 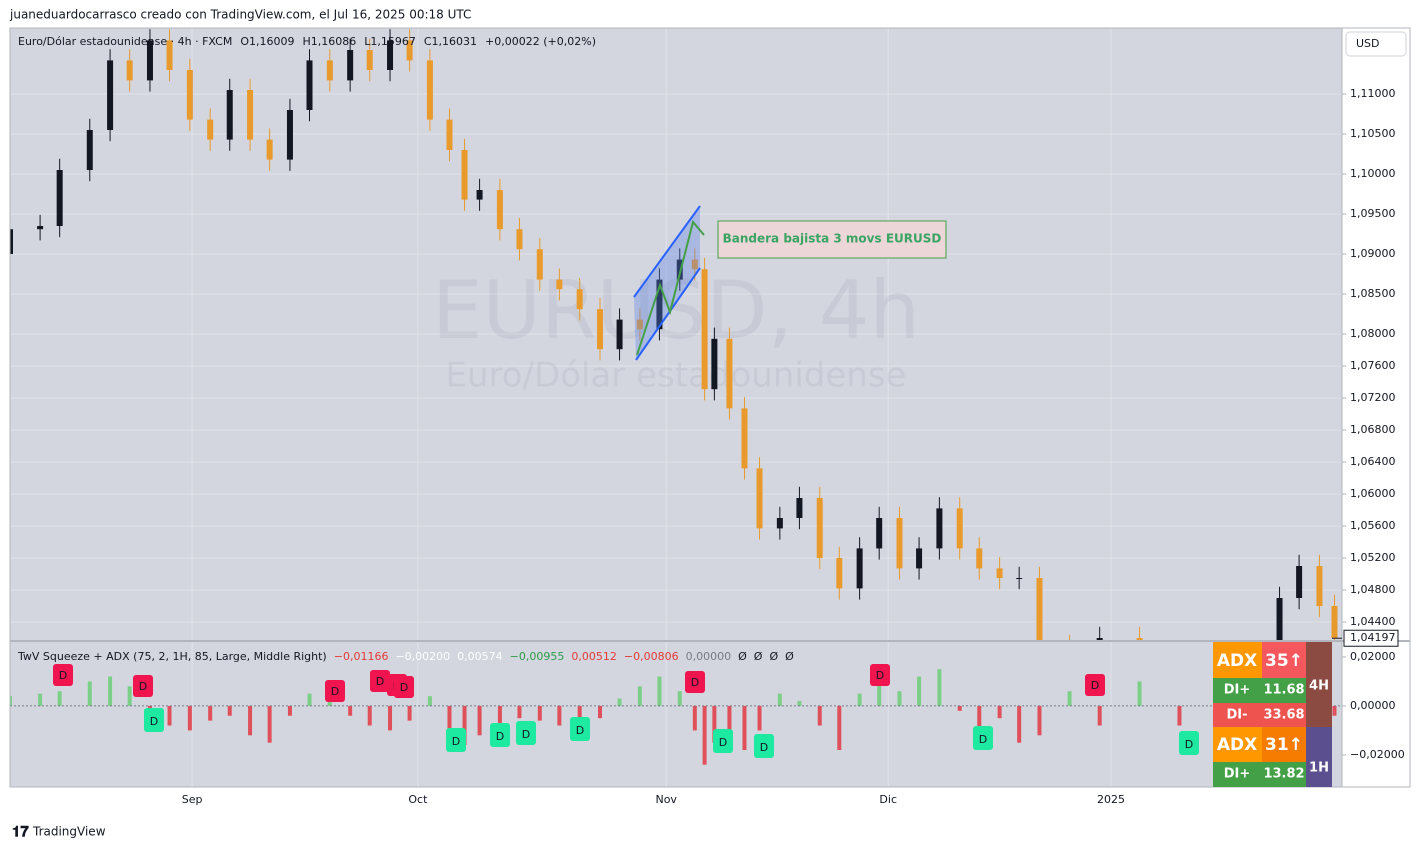 I want to click on indicator-value: 0,00512, so click(x=594, y=656).